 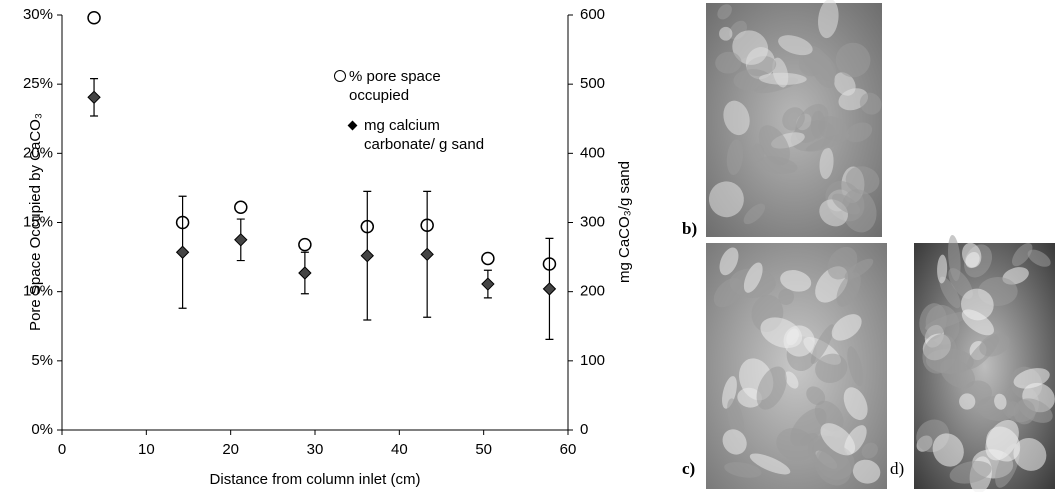 What do you see at coordinates (38, 14) in the screenshot?
I see `y-tick-label: 30%` at bounding box center [38, 14].